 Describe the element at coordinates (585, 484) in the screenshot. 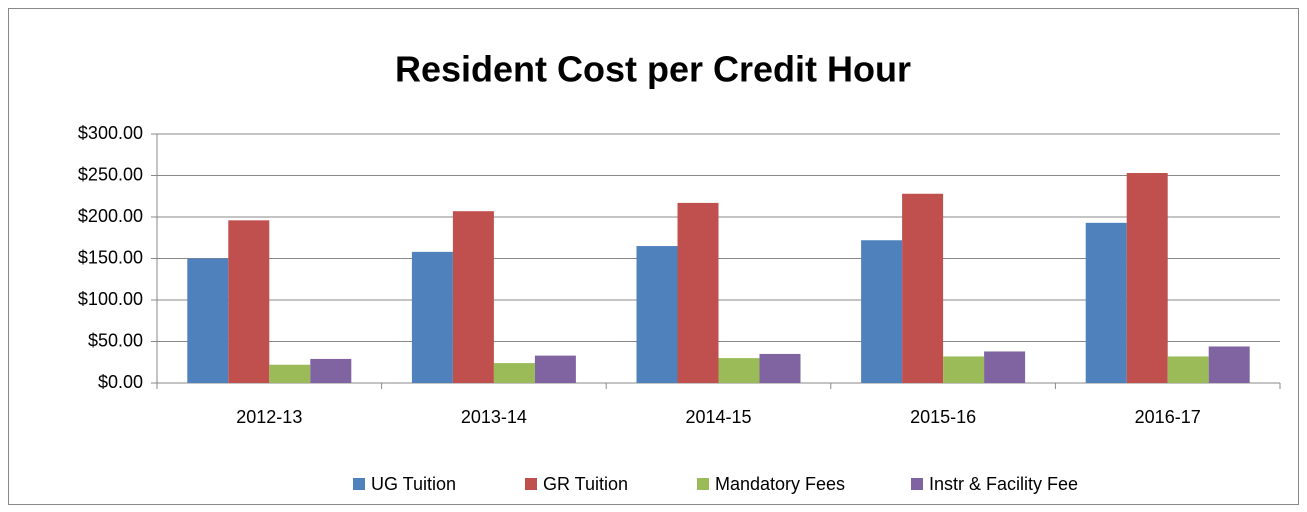

I see `legend-label: GR Tuition` at that location.